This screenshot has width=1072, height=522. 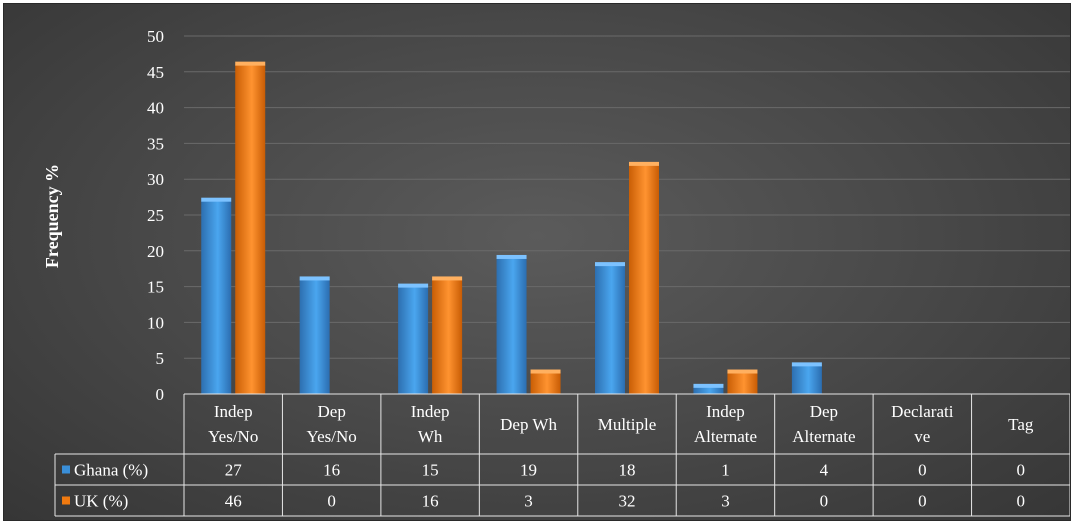 What do you see at coordinates (824, 470) in the screenshot?
I see `data-table-value: 4` at bounding box center [824, 470].